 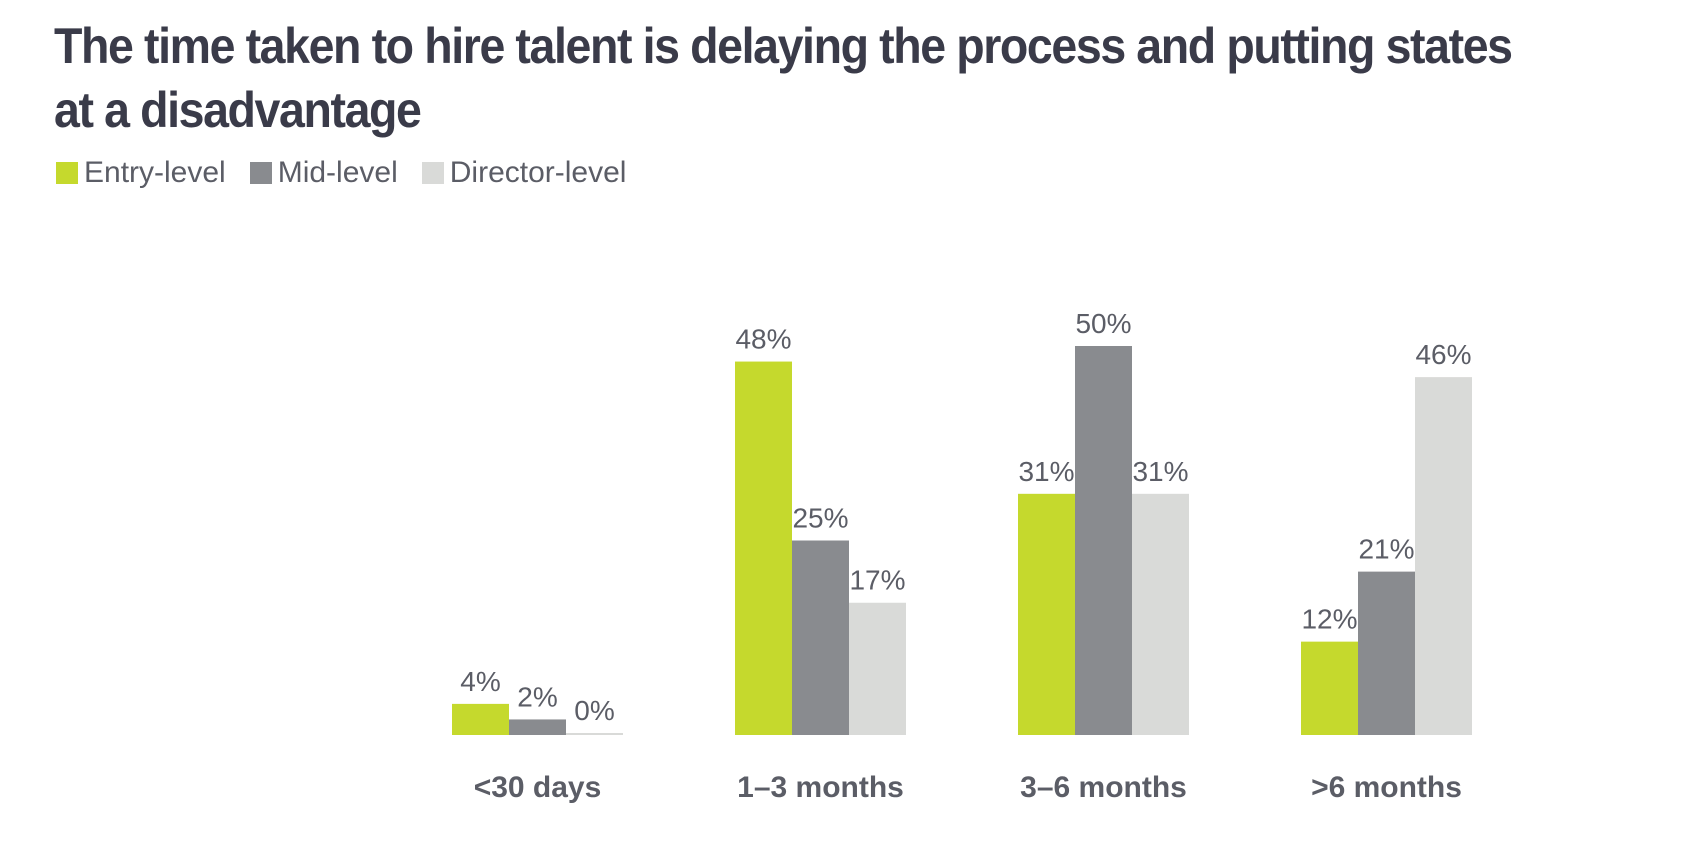 What do you see at coordinates (820, 518) in the screenshot?
I see `data-label-mid-level-1-3-months: 25%` at bounding box center [820, 518].